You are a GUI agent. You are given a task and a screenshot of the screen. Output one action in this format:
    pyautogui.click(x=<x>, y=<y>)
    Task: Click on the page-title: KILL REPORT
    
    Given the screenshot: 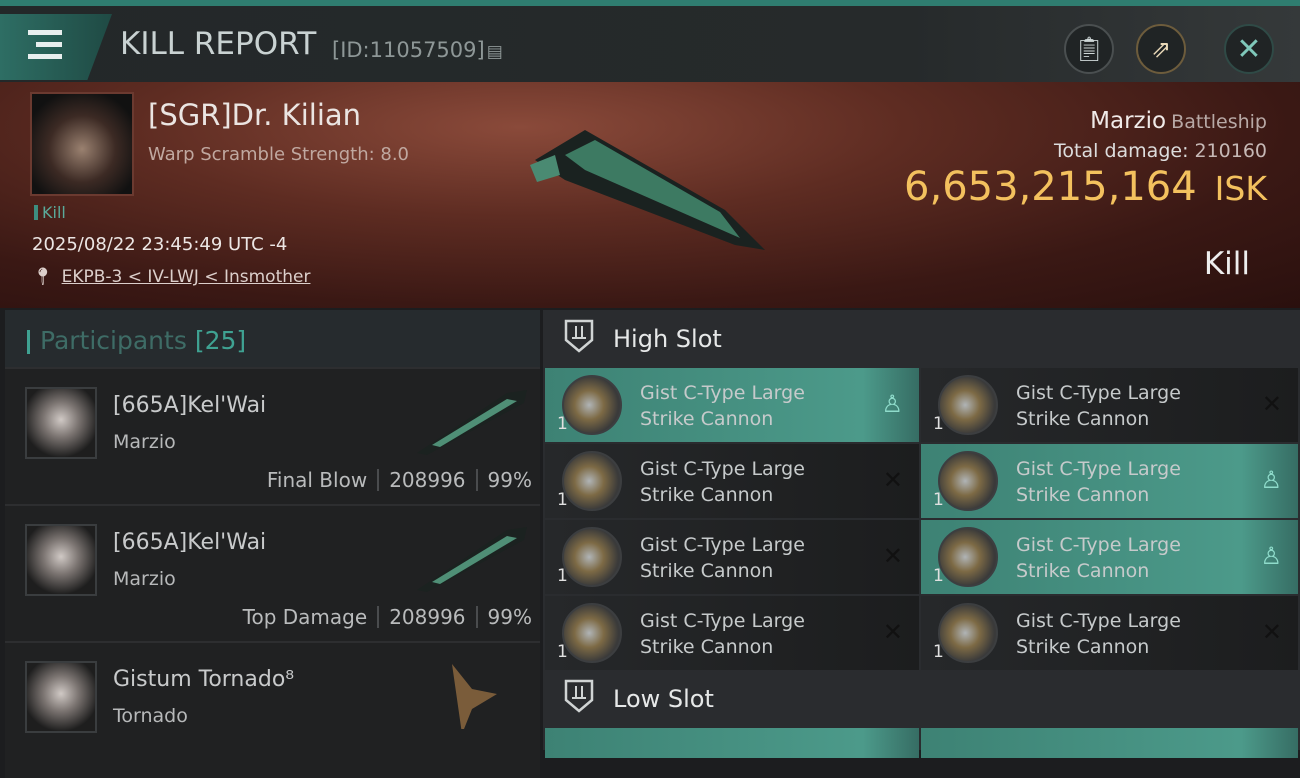 What is the action you would take?
    pyautogui.click(x=218, y=44)
    